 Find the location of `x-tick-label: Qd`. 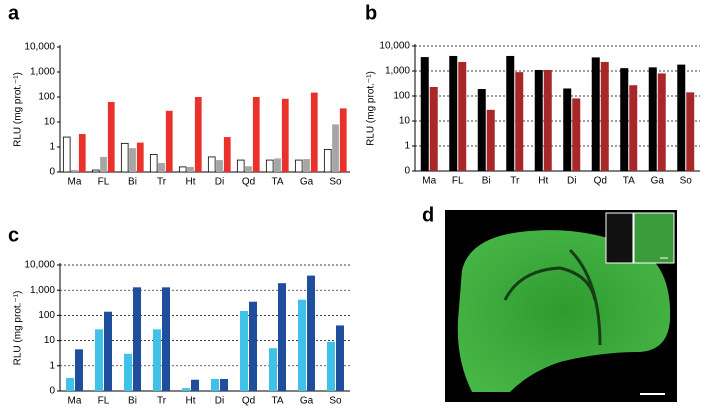

x-tick-label: Qd is located at coordinates (248, 182).